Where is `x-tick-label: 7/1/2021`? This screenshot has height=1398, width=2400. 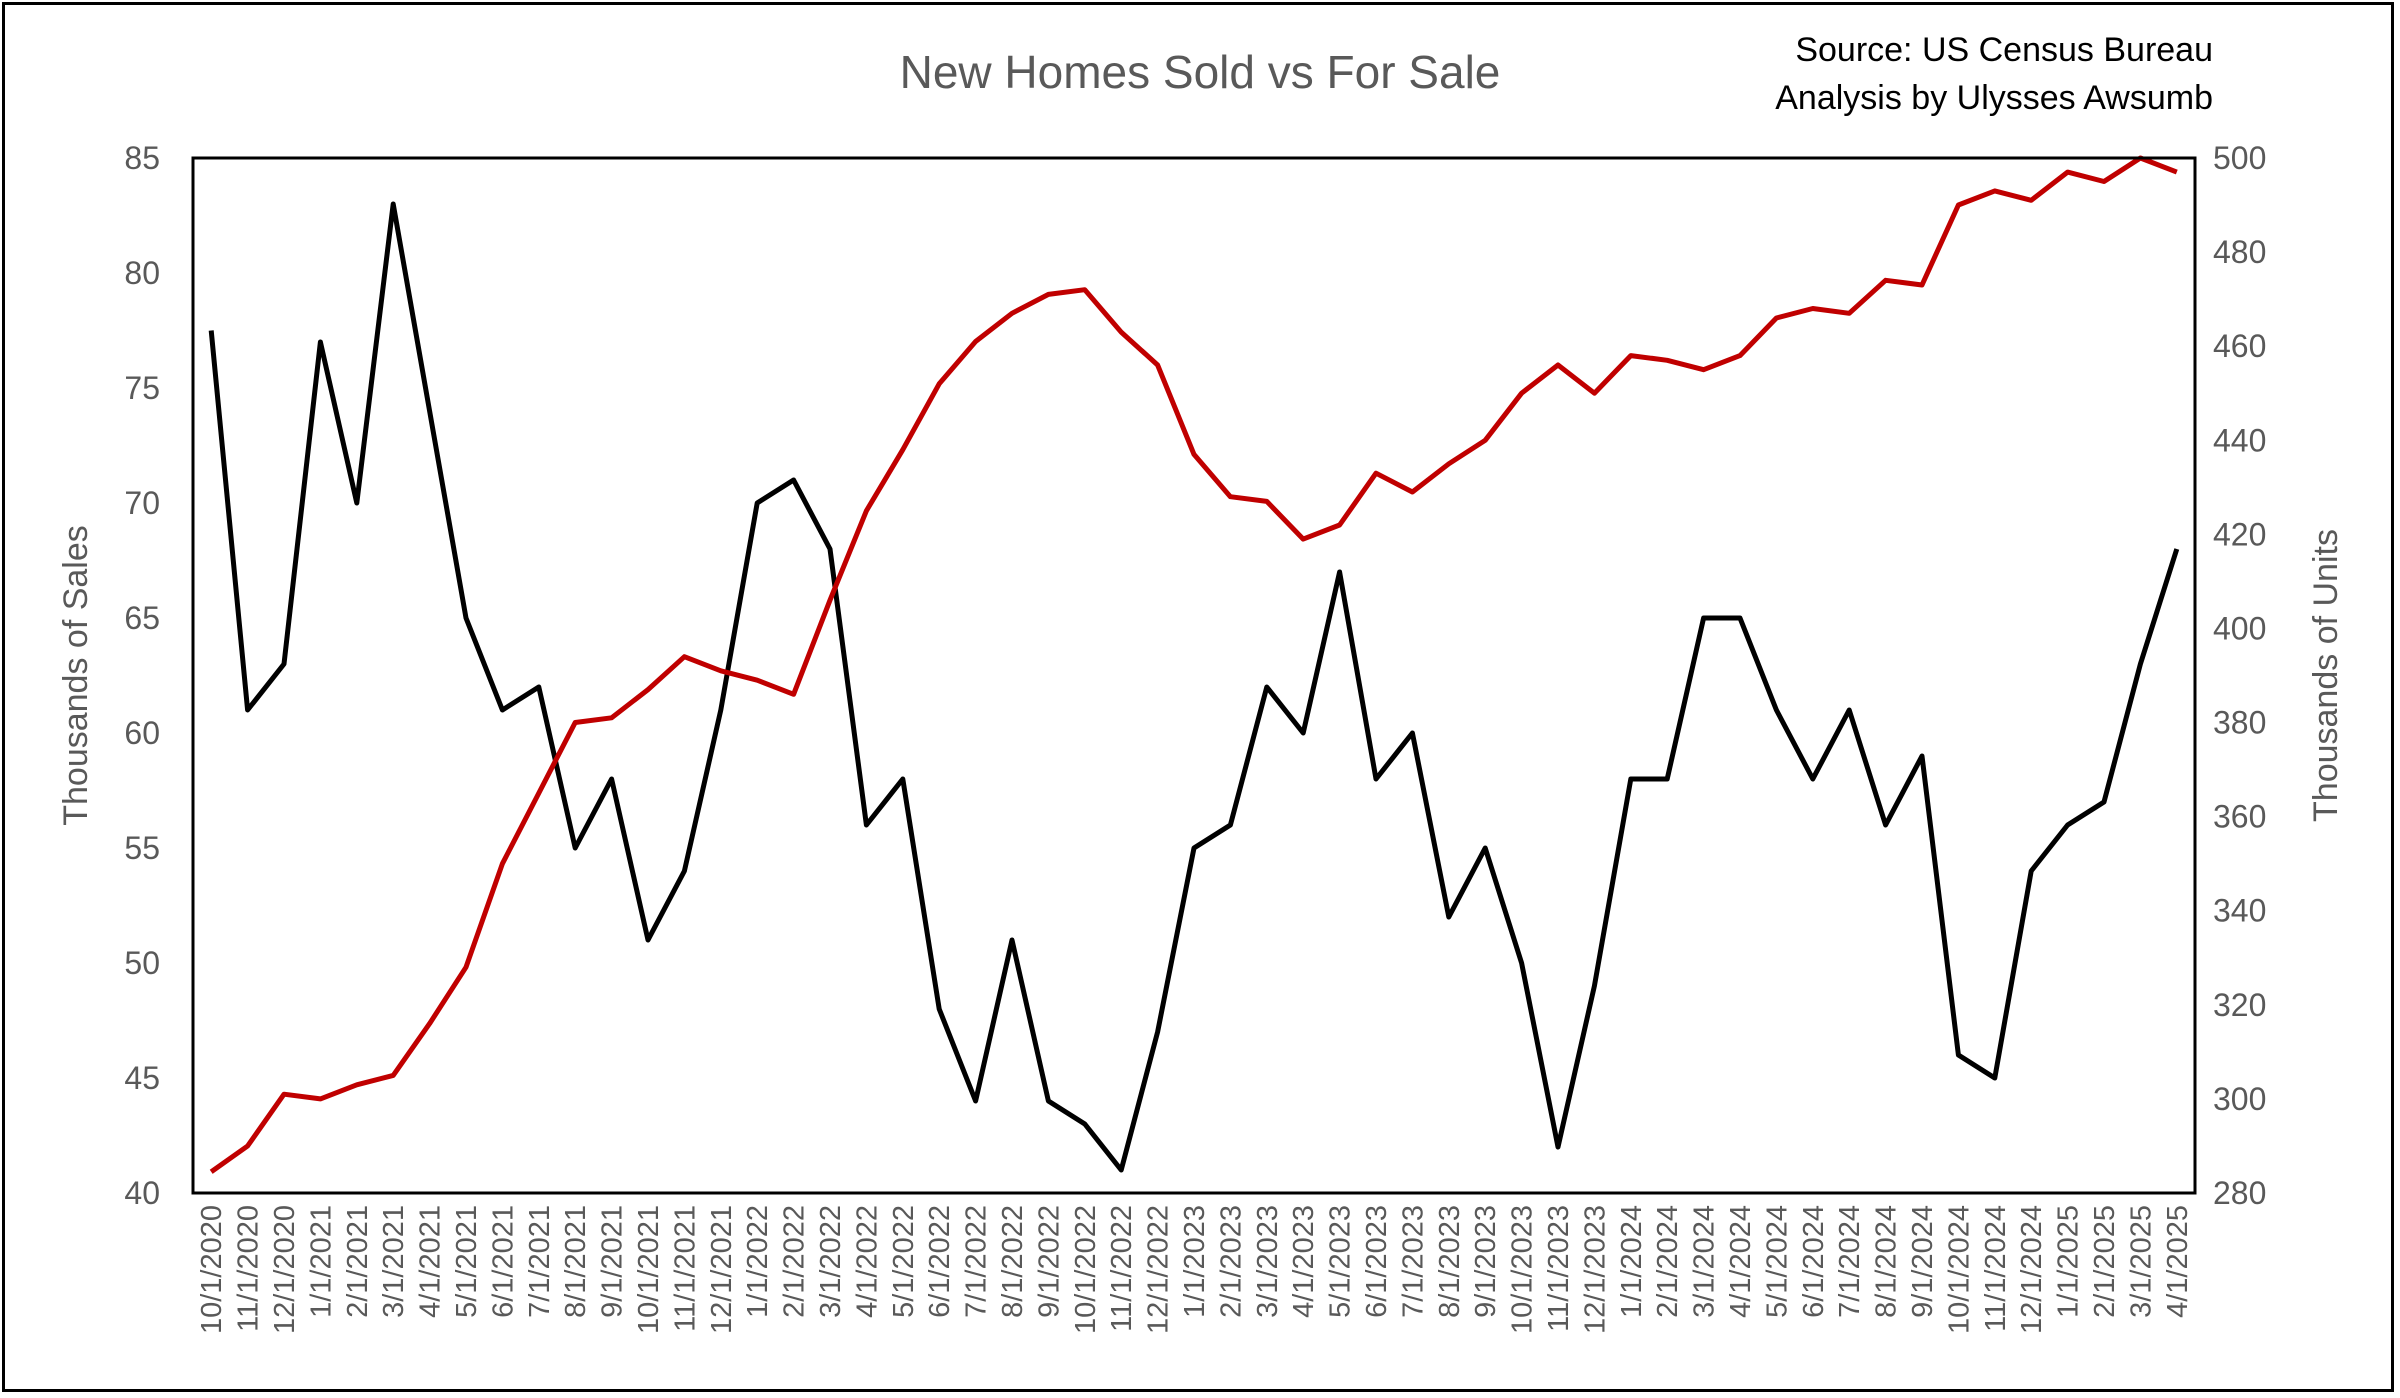
x-tick-label: 7/1/2021 is located at coordinates (540, 1261).